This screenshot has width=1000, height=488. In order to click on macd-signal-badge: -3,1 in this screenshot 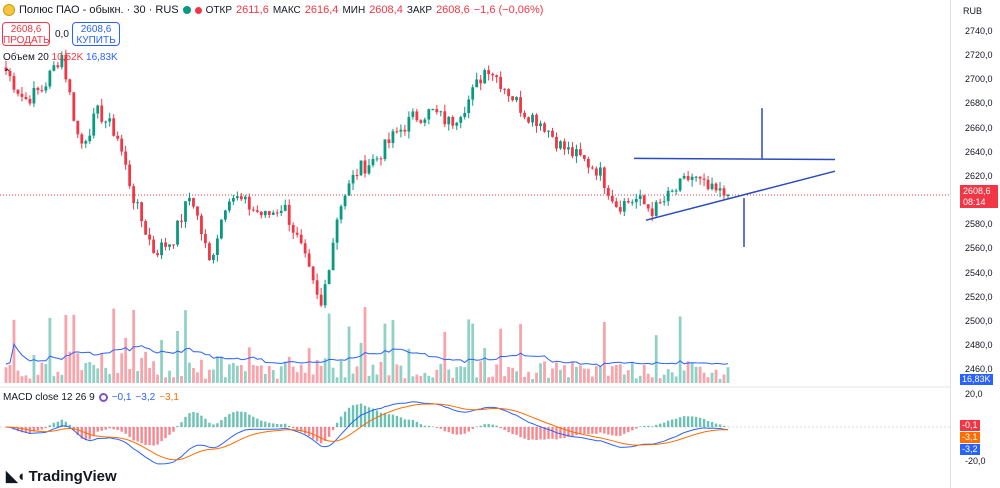, I will do `click(970, 437)`.